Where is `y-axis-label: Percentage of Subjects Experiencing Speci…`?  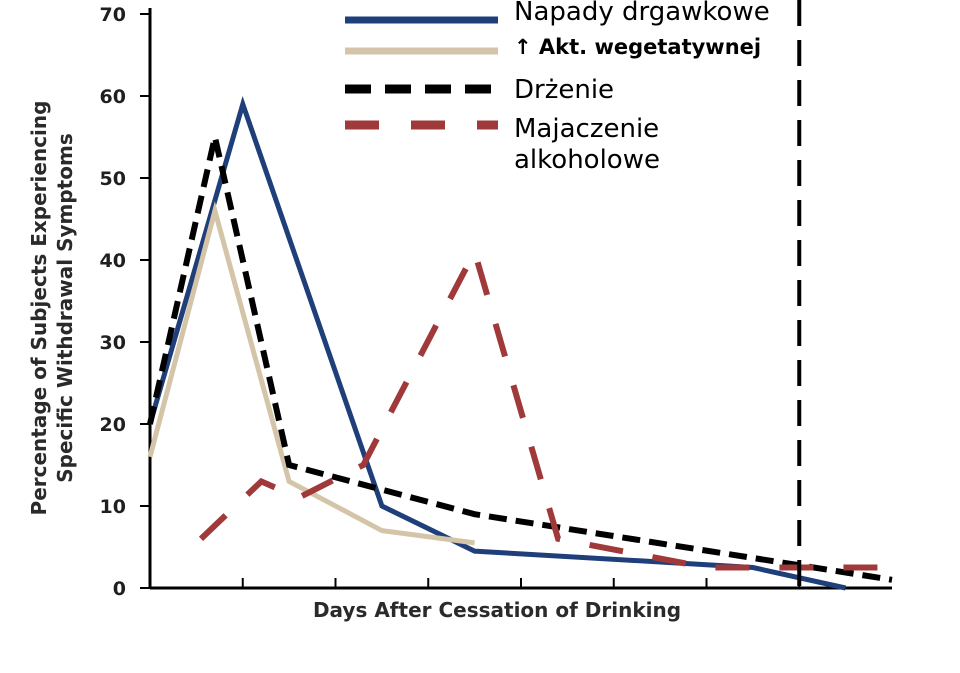 y-axis-label: Percentage of Subjects Experiencing Speci… is located at coordinates (52, 308).